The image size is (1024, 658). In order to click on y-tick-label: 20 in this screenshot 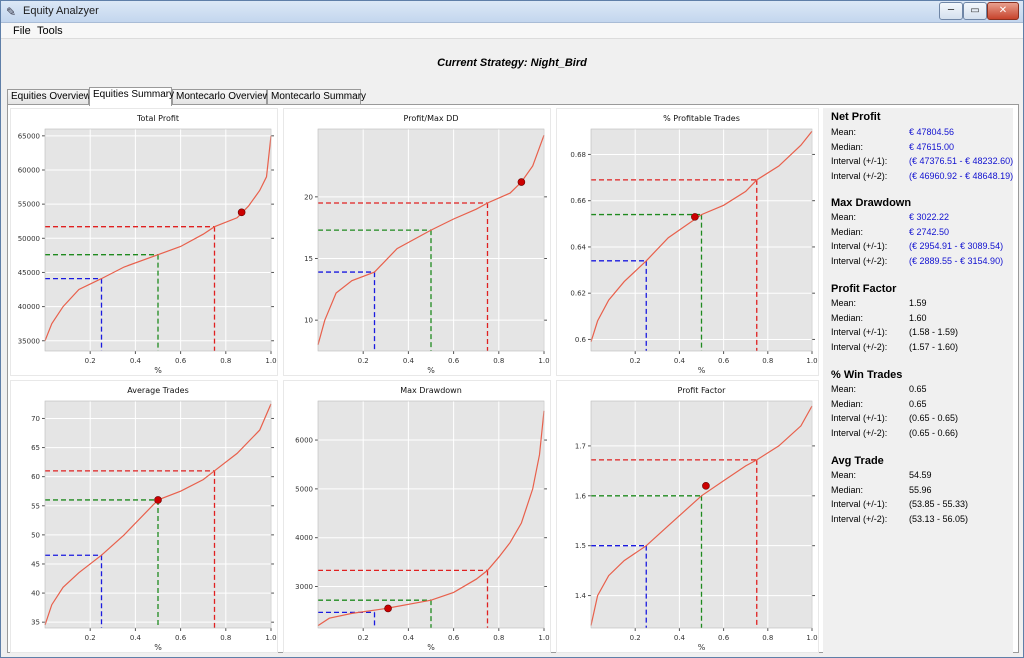, I will do `click(308, 197)`.